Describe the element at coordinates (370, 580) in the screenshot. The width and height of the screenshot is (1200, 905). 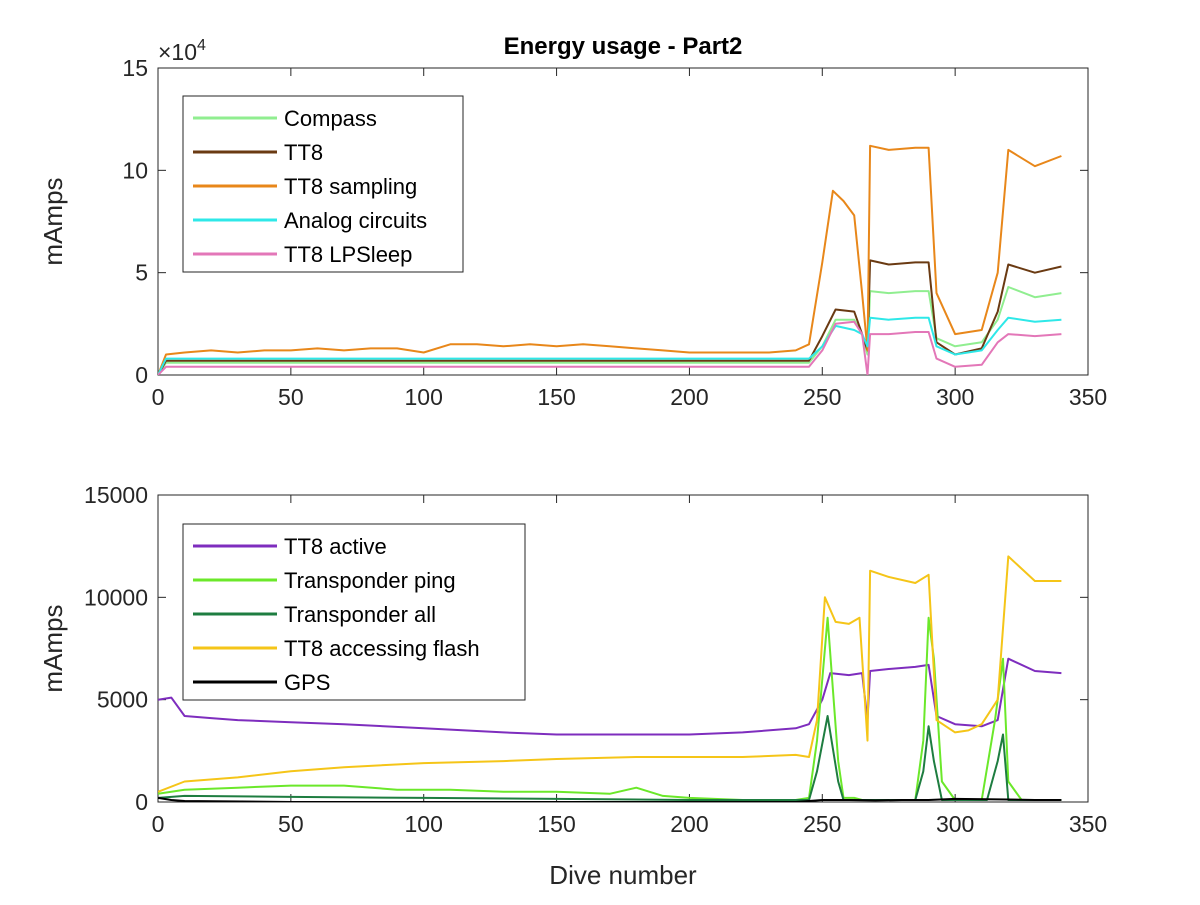
I see `legend-label-transponder-ping: Transponder ping` at that location.